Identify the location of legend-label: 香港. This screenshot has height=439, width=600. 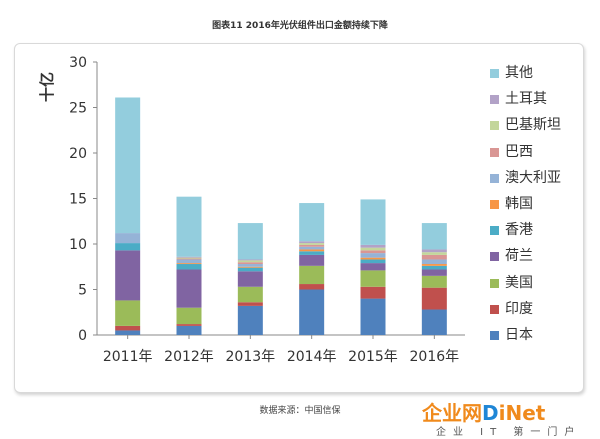
(519, 230).